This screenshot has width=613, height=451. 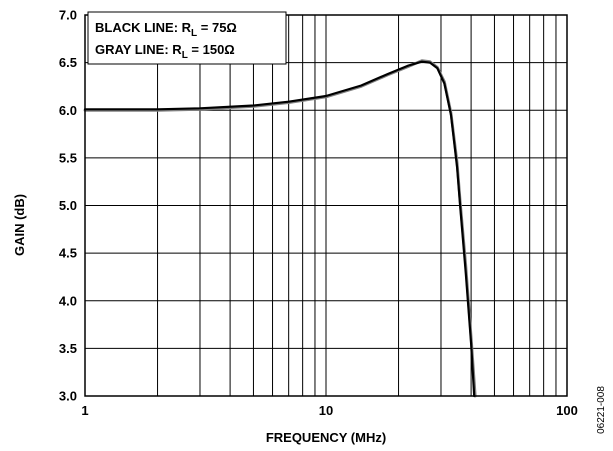 What do you see at coordinates (326, 437) in the screenshot?
I see `x-axis-label: FREQUENCY (MHz)` at bounding box center [326, 437].